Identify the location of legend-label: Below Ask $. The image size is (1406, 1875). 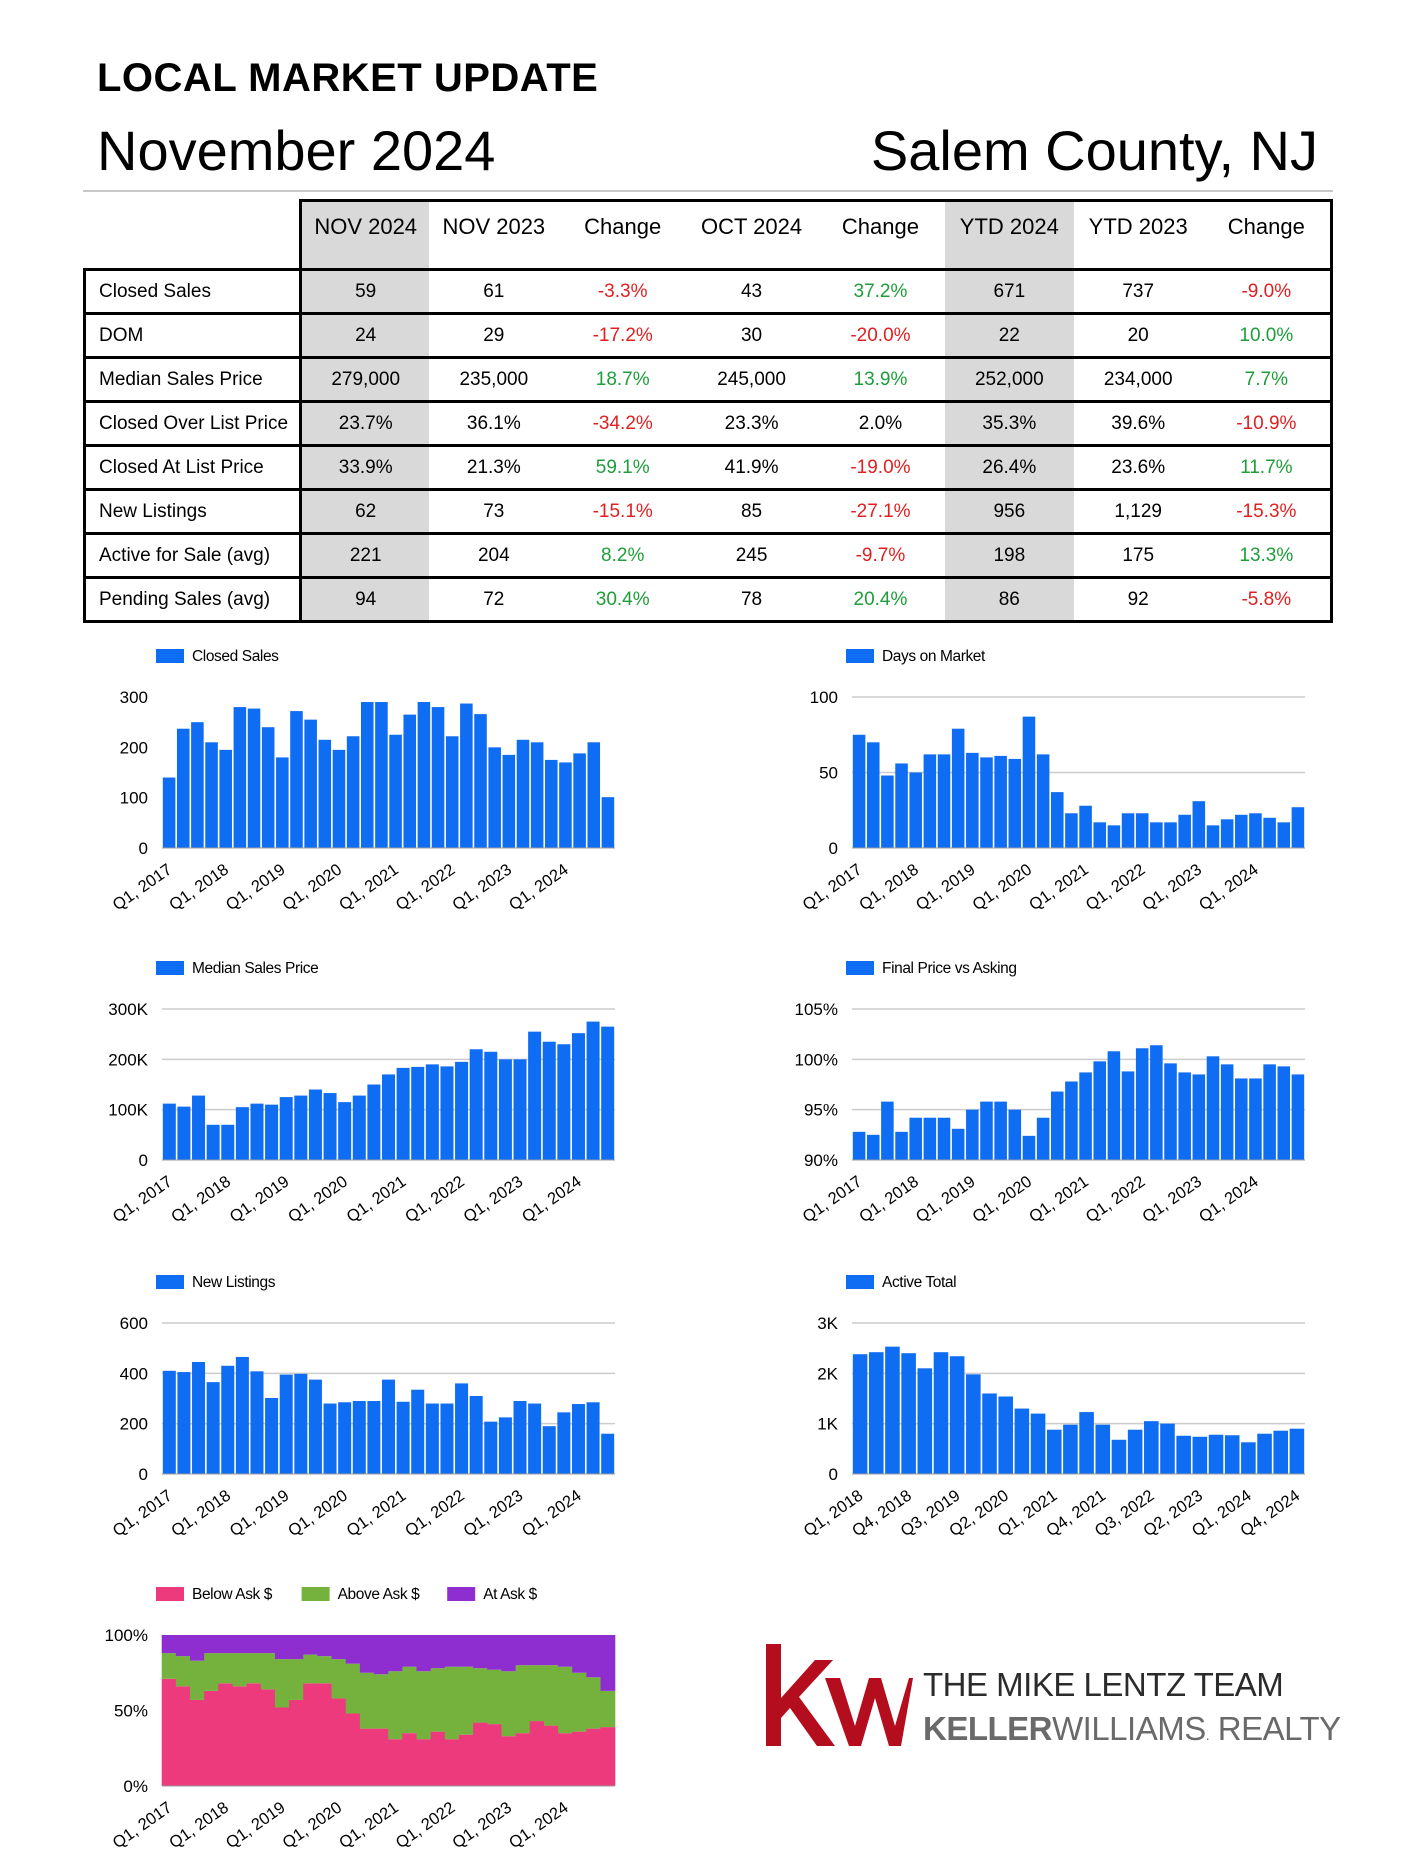
(232, 1594).